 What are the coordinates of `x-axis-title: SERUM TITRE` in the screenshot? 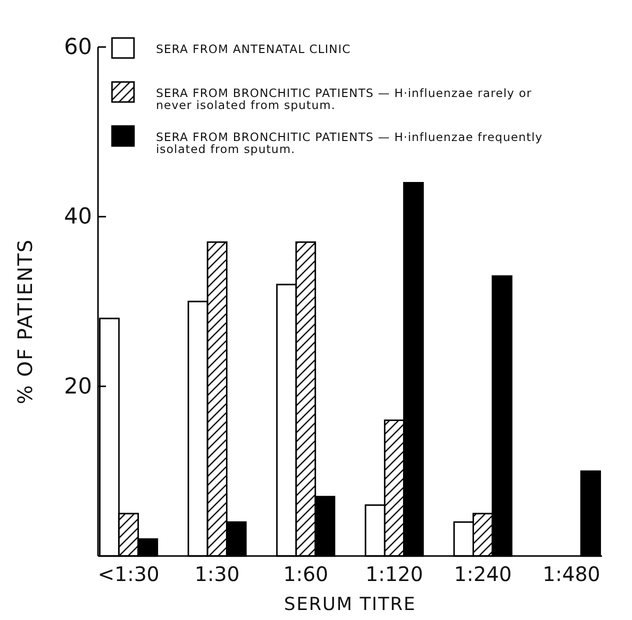 It's located at (350, 604).